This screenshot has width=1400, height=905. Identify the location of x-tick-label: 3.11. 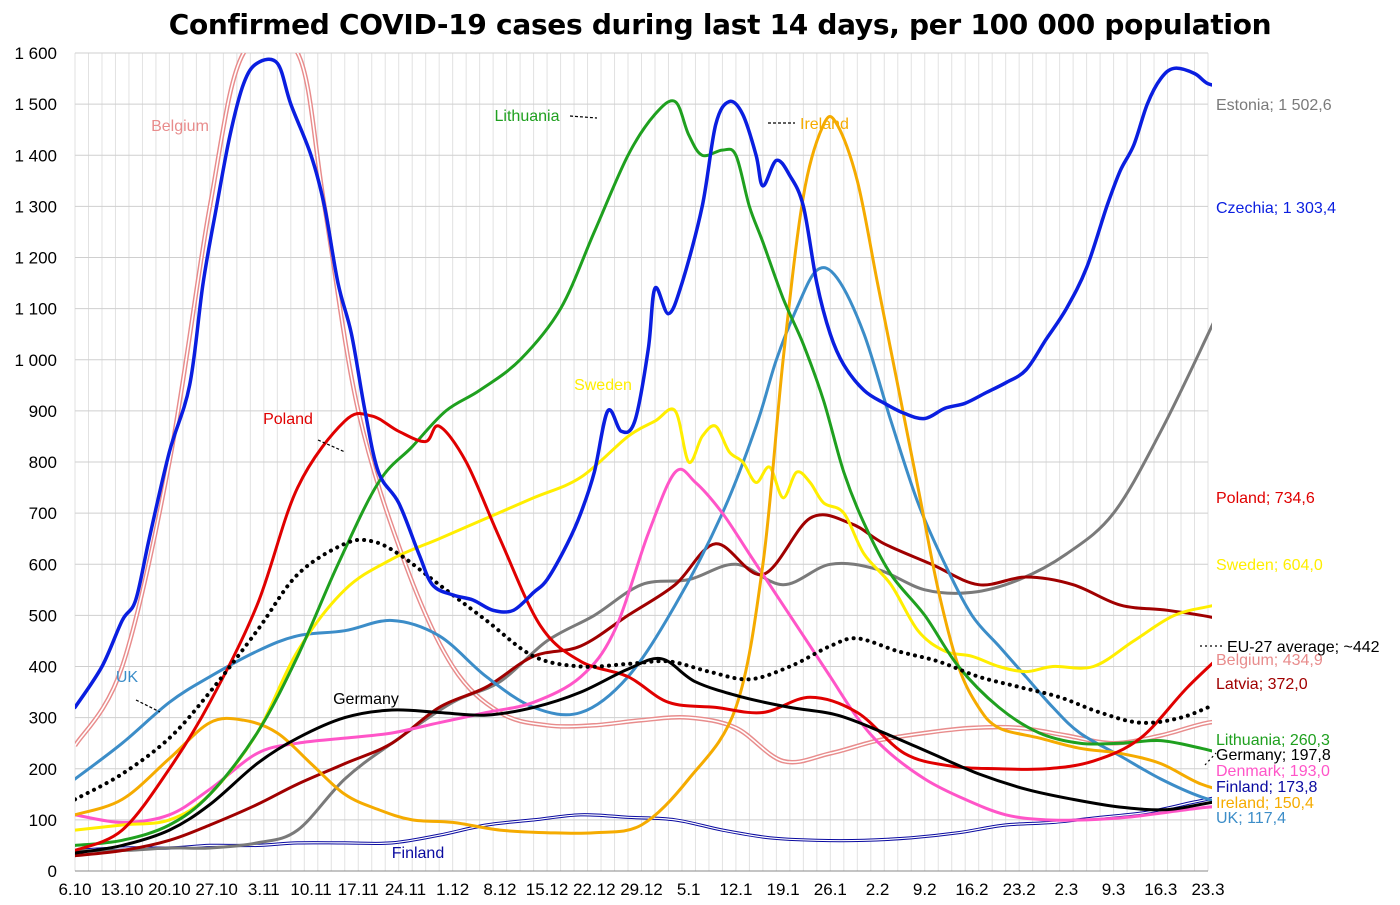
(264, 889).